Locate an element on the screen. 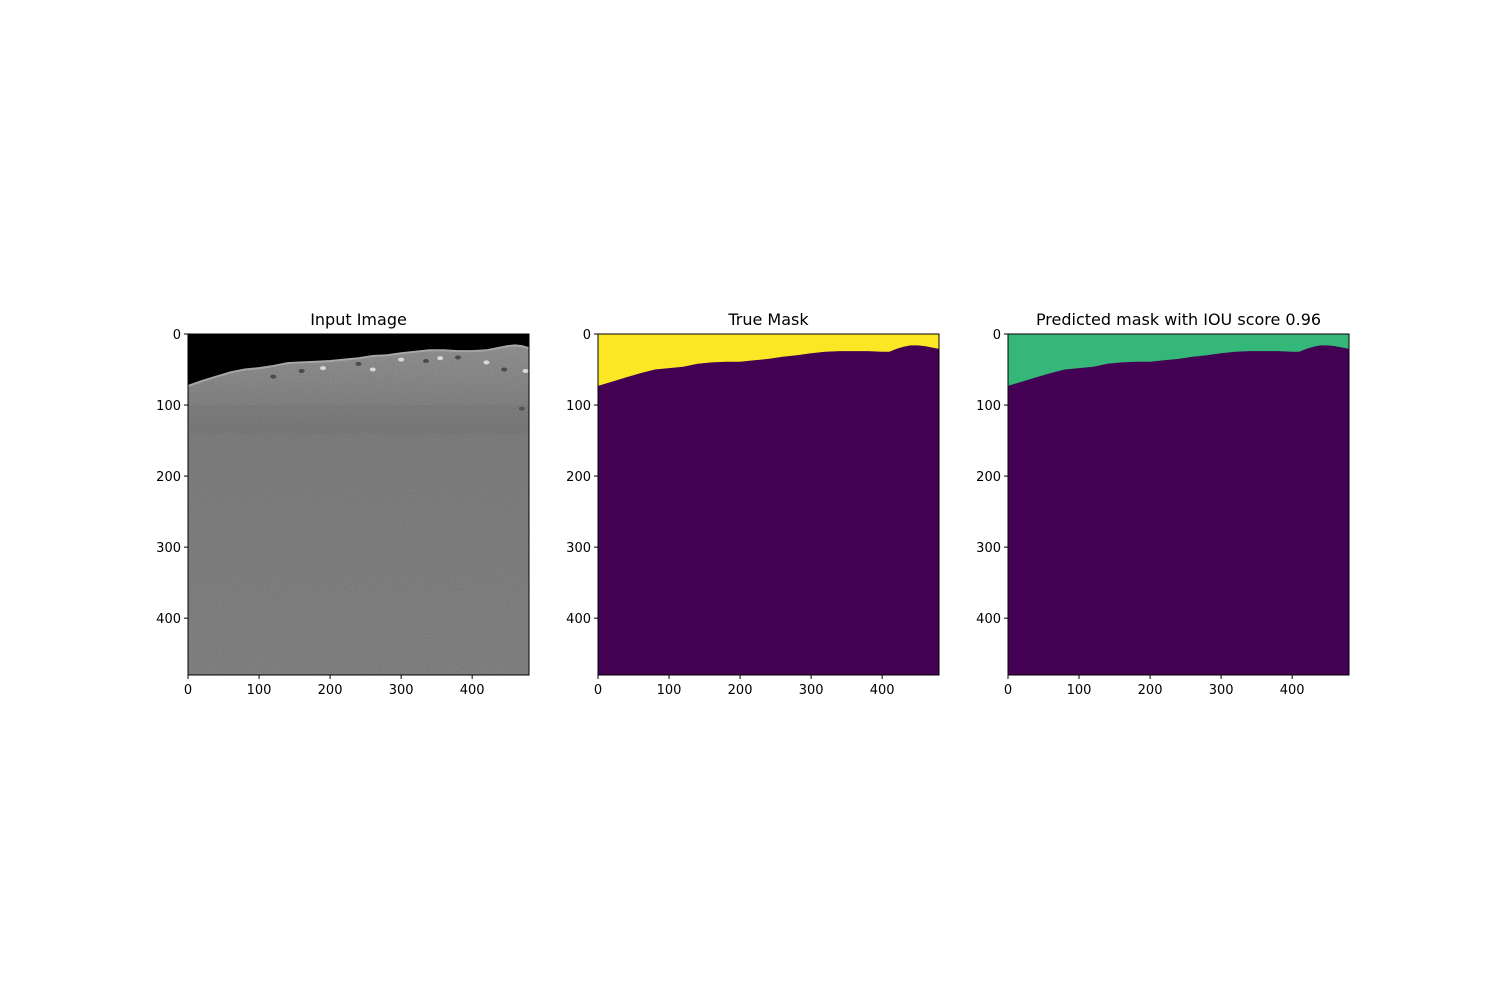  panel-3-title: Predicted mask with IOU score 0.96 is located at coordinates (1178, 319).